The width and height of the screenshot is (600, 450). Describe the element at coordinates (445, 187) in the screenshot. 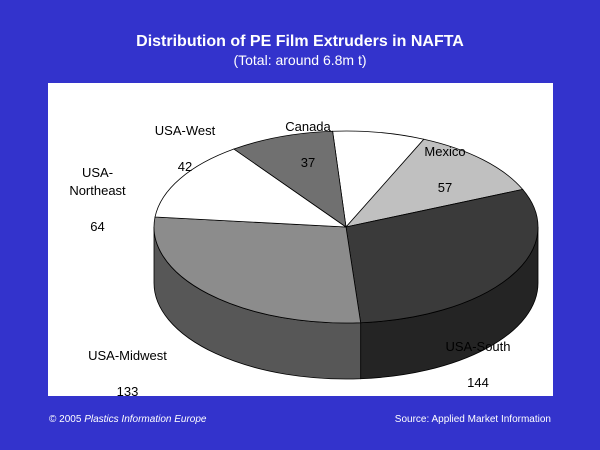

I see `label-mexico-value: 57` at that location.